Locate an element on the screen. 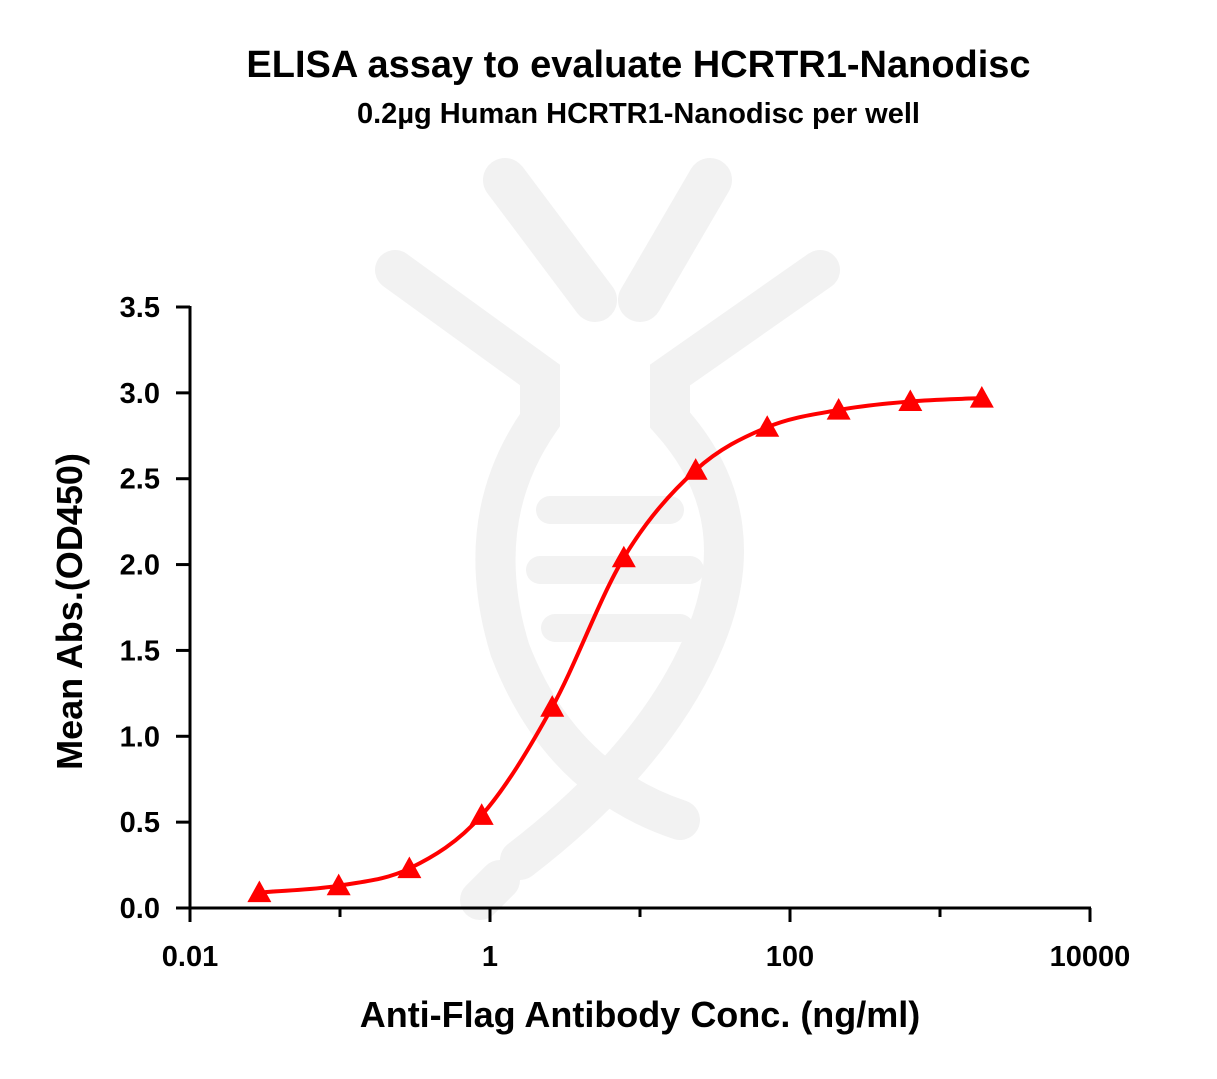  chart-title: ELISA assay to evaluate HCRTR1-Nanodisc is located at coordinates (638, 65).